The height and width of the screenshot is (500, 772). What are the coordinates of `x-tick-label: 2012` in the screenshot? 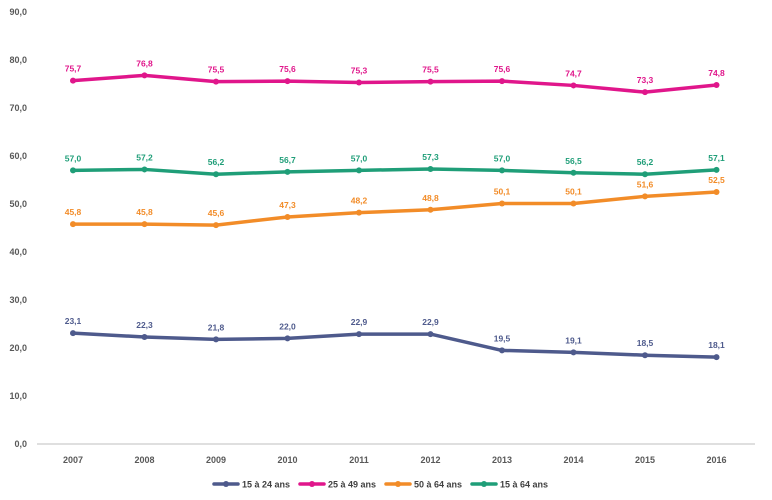 It's located at (430, 460).